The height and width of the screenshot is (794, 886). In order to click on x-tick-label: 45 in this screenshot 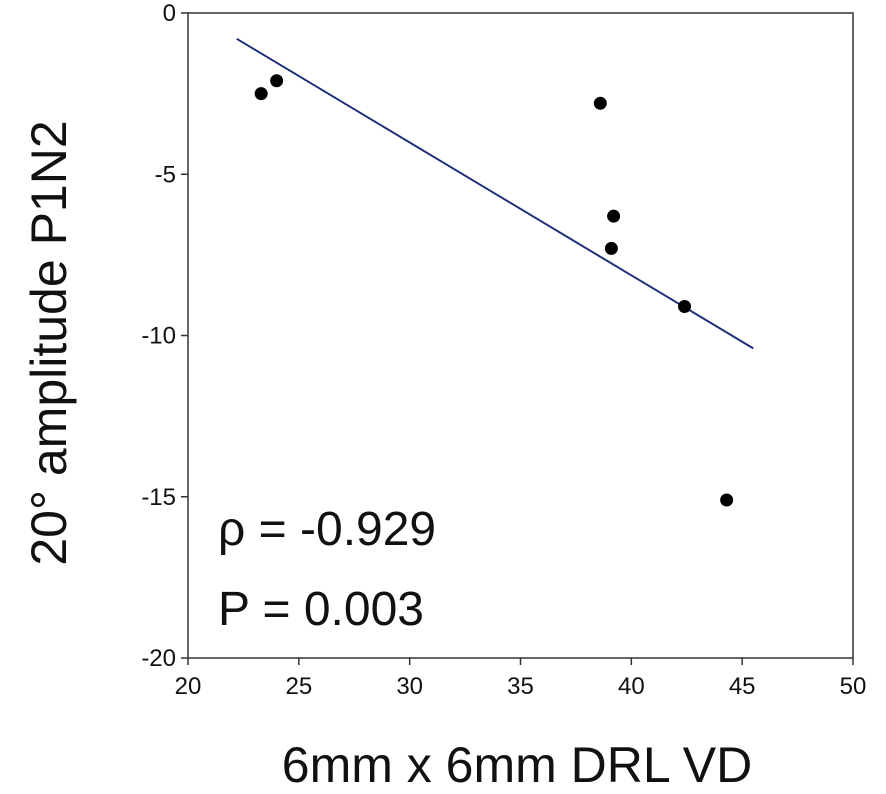, I will do `click(742, 686)`.